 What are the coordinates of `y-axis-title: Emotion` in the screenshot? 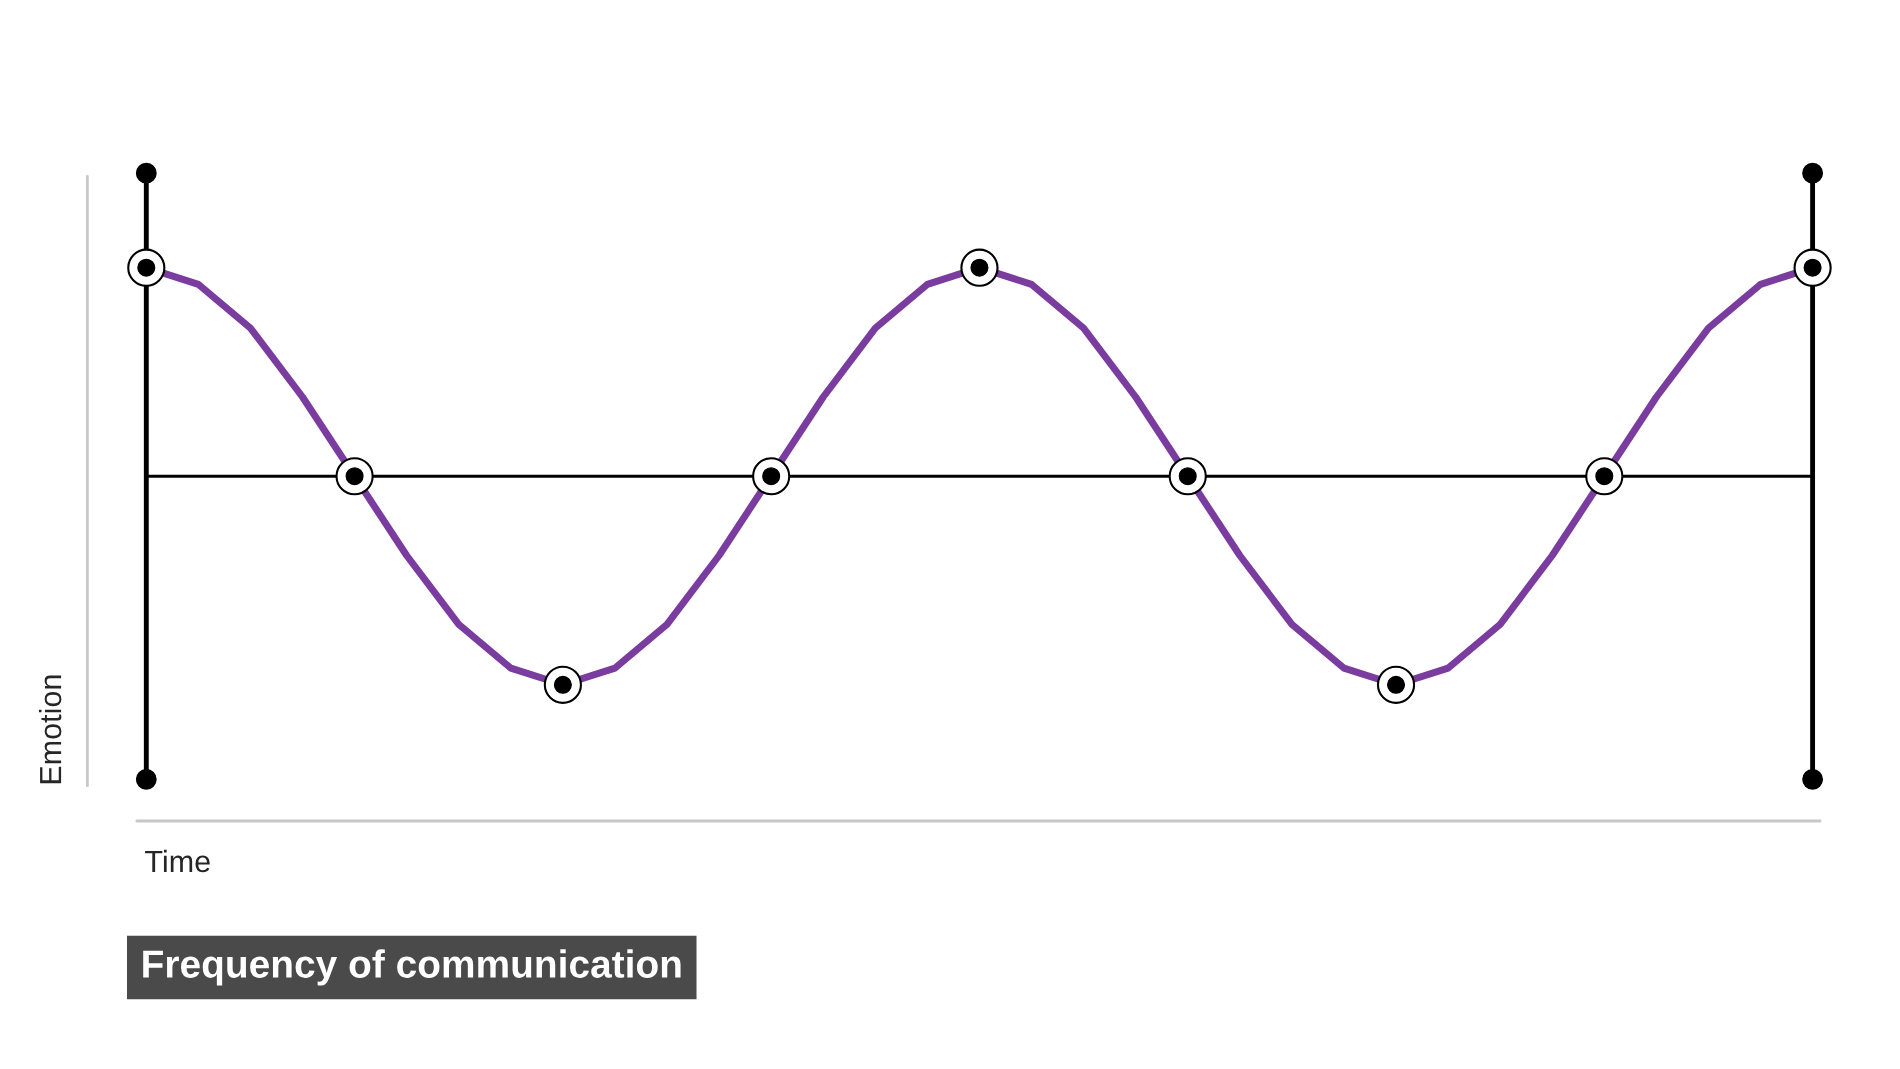 It's located at (50, 729).